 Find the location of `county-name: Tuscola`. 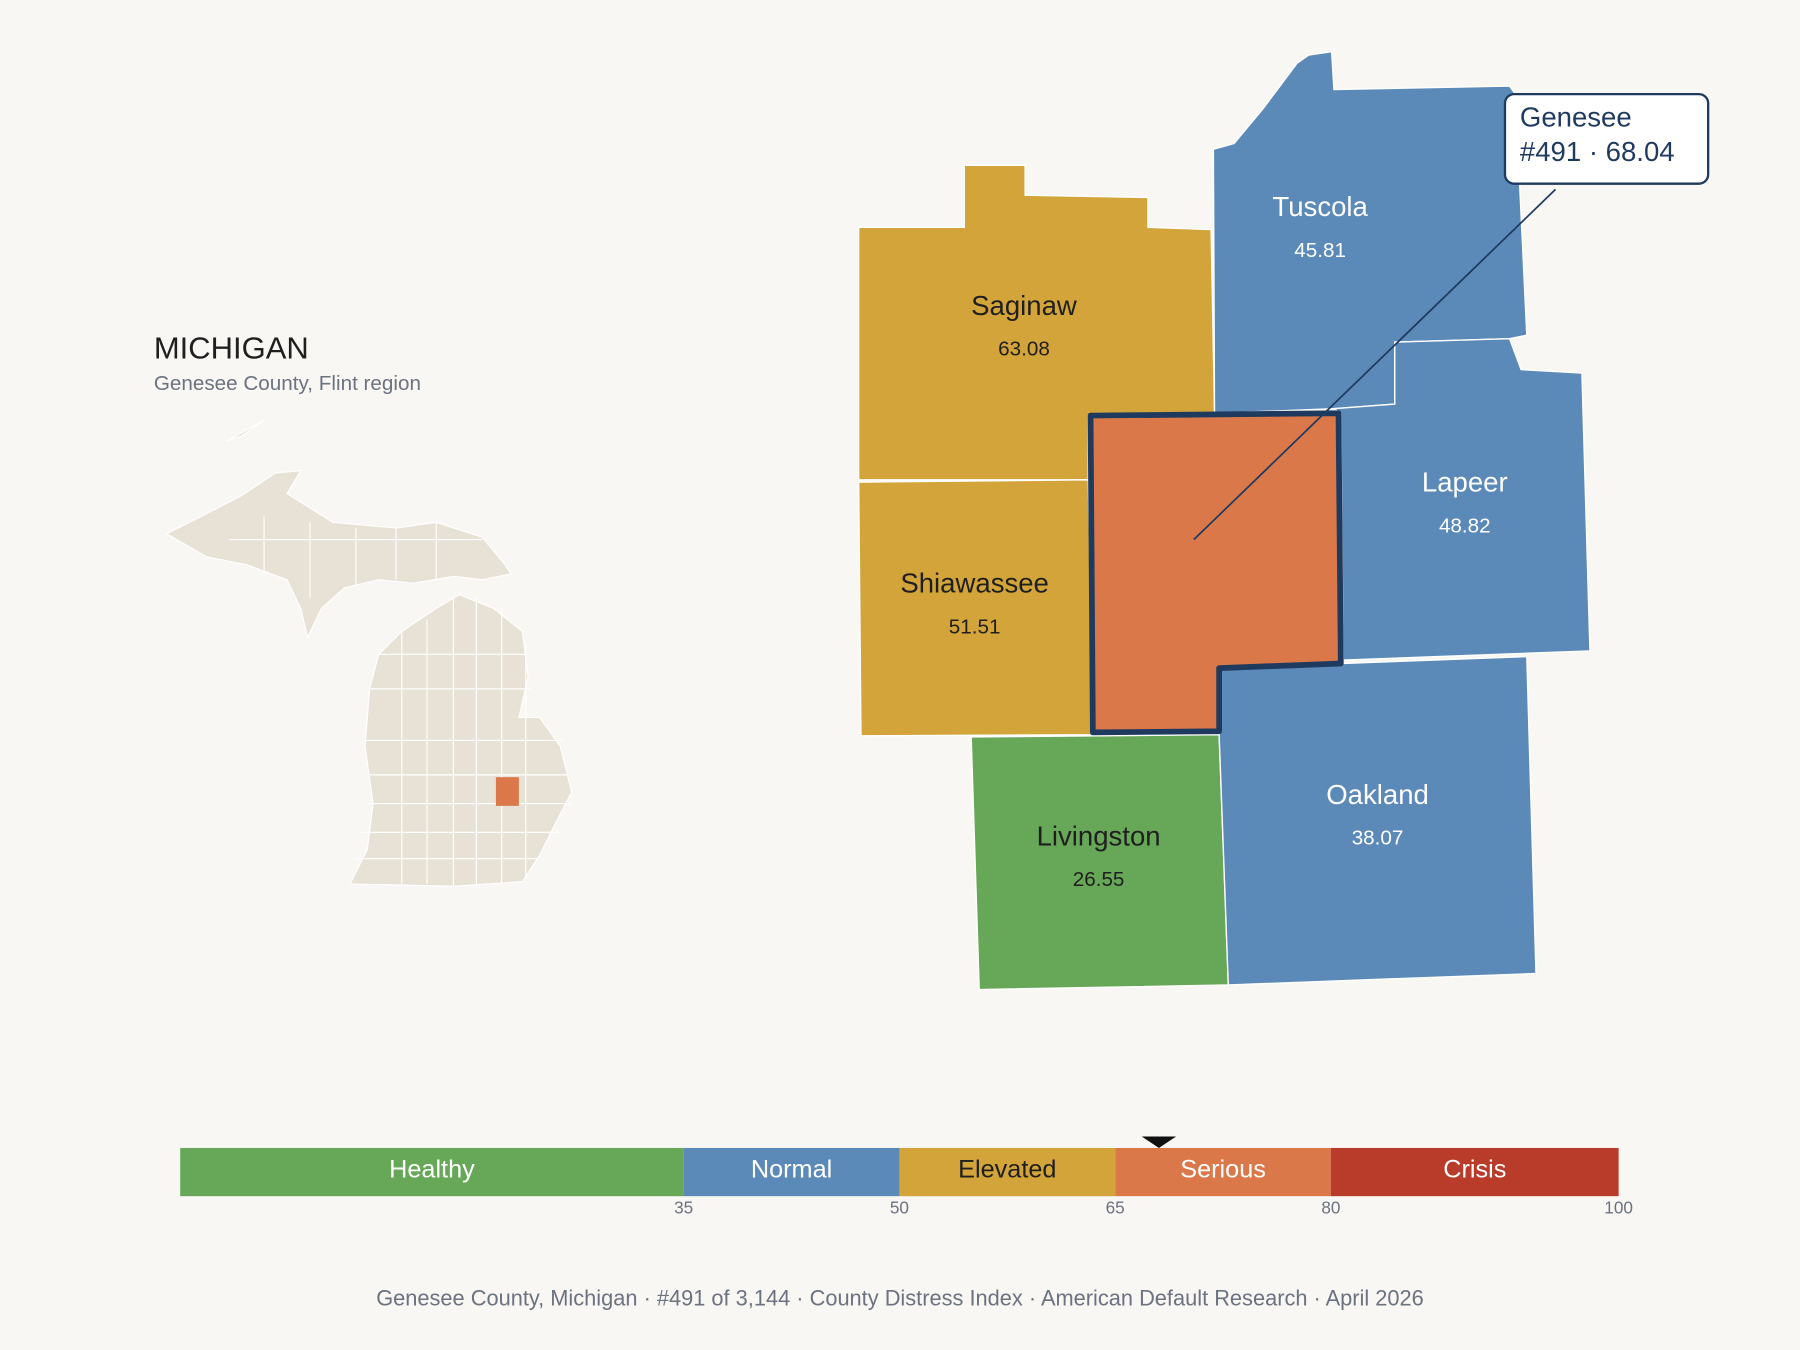

county-name: Tuscola is located at coordinates (1320, 206).